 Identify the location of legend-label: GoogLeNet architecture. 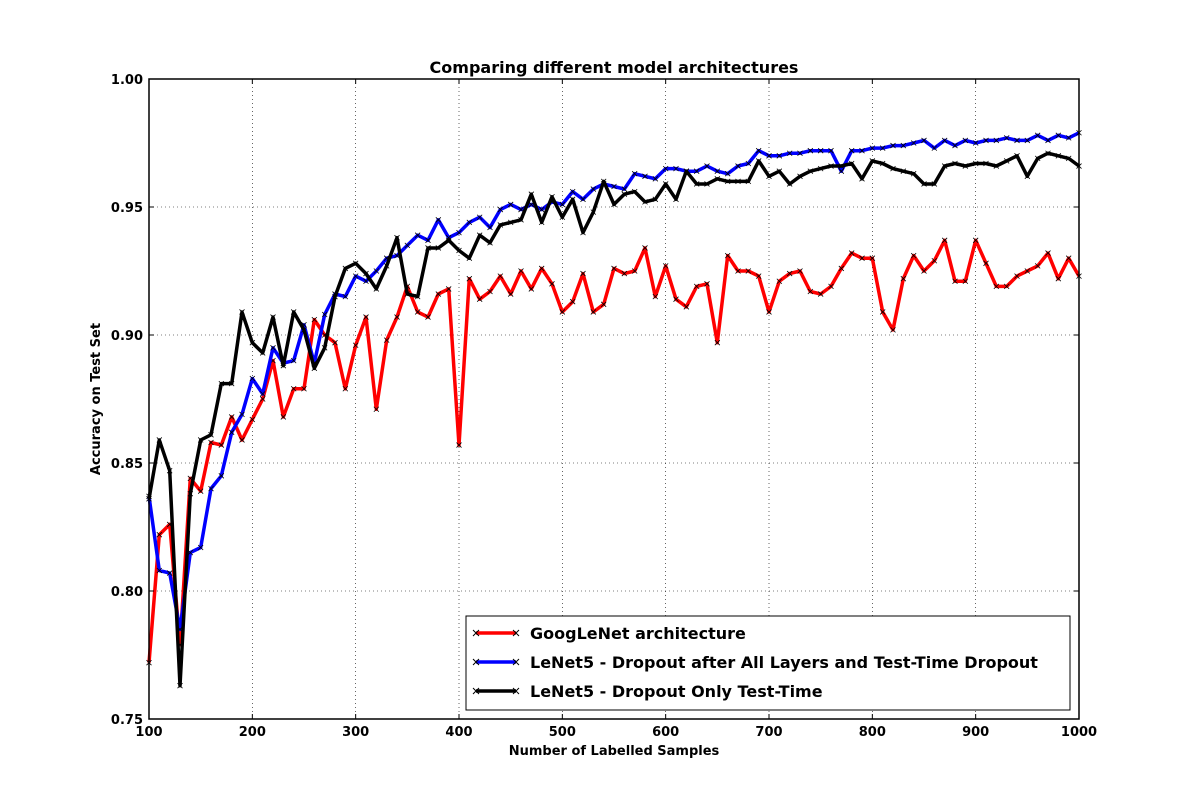
(638, 633).